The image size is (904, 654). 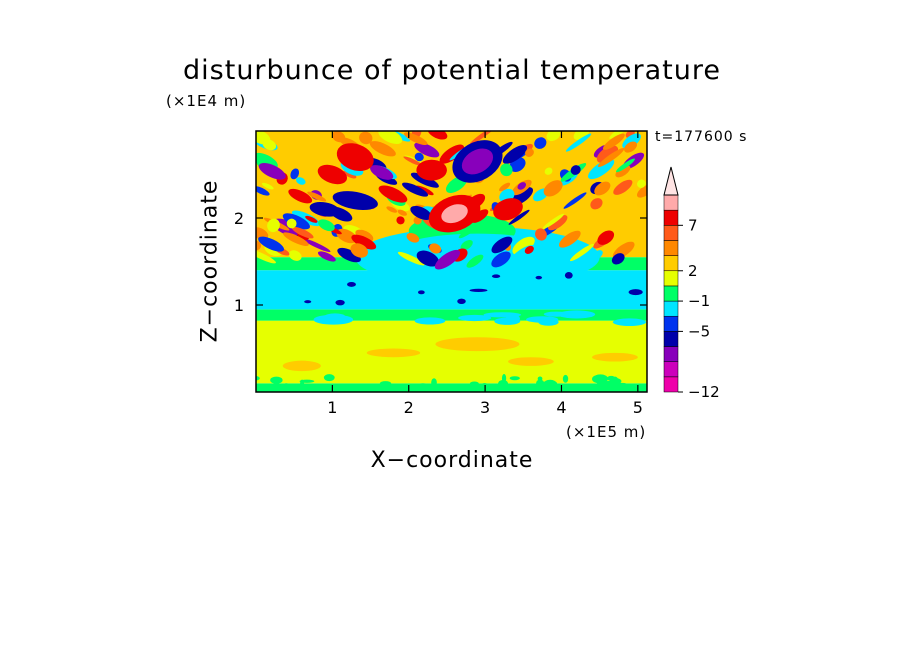 What do you see at coordinates (452, 70) in the screenshot?
I see `chart-title: disturbunce of potential temperature` at bounding box center [452, 70].